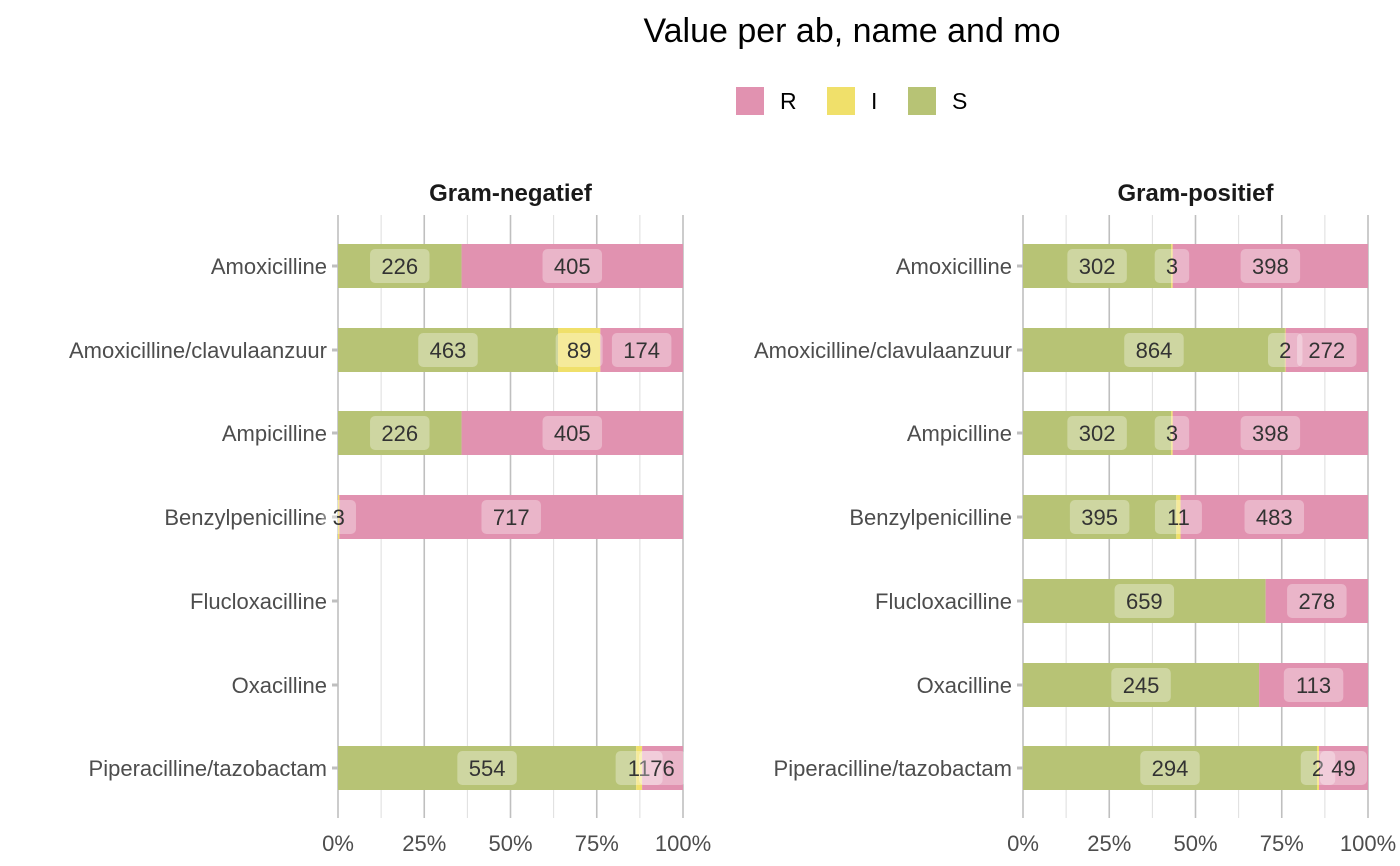  Describe the element at coordinates (274, 433) in the screenshot. I see `category-label: Ampicilline` at that location.